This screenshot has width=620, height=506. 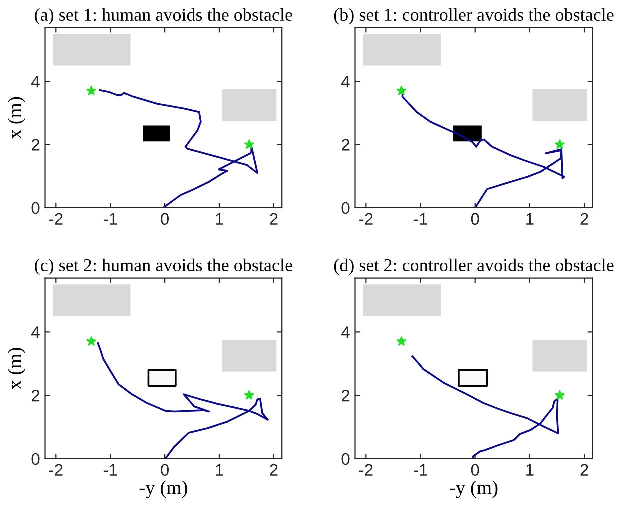 I want to click on chart-title: (d) set 2: controller avoids the obstacle, so click(x=474, y=267).